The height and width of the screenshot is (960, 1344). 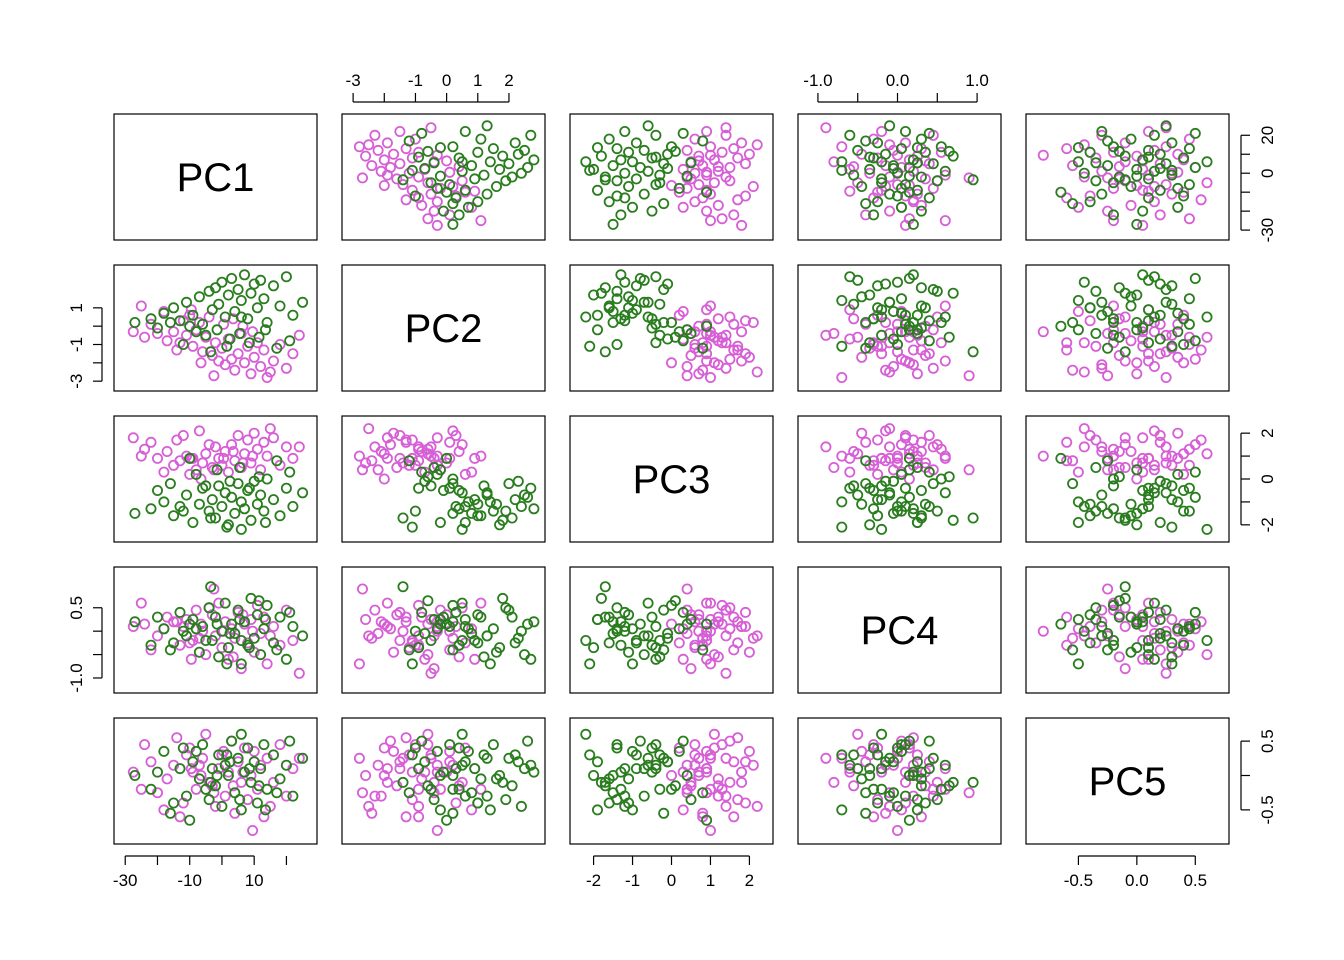 What do you see at coordinates (898, 456) in the screenshot?
I see `point-s0-49-pc4-pc3` at bounding box center [898, 456].